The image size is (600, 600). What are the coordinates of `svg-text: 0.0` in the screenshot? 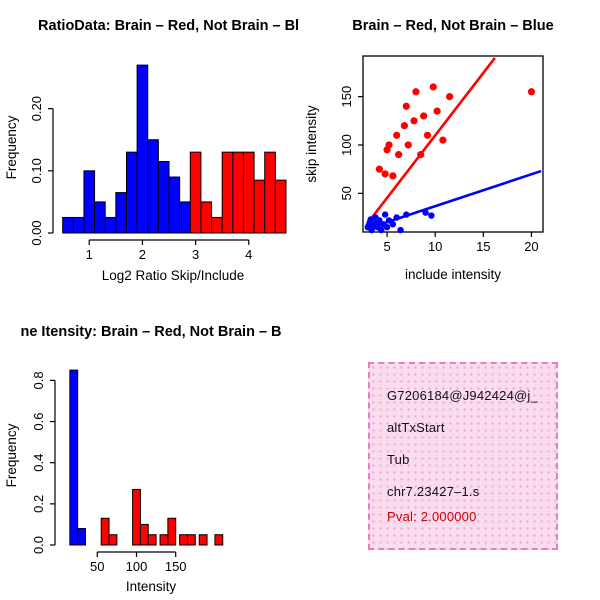 It's located at (38, 545).